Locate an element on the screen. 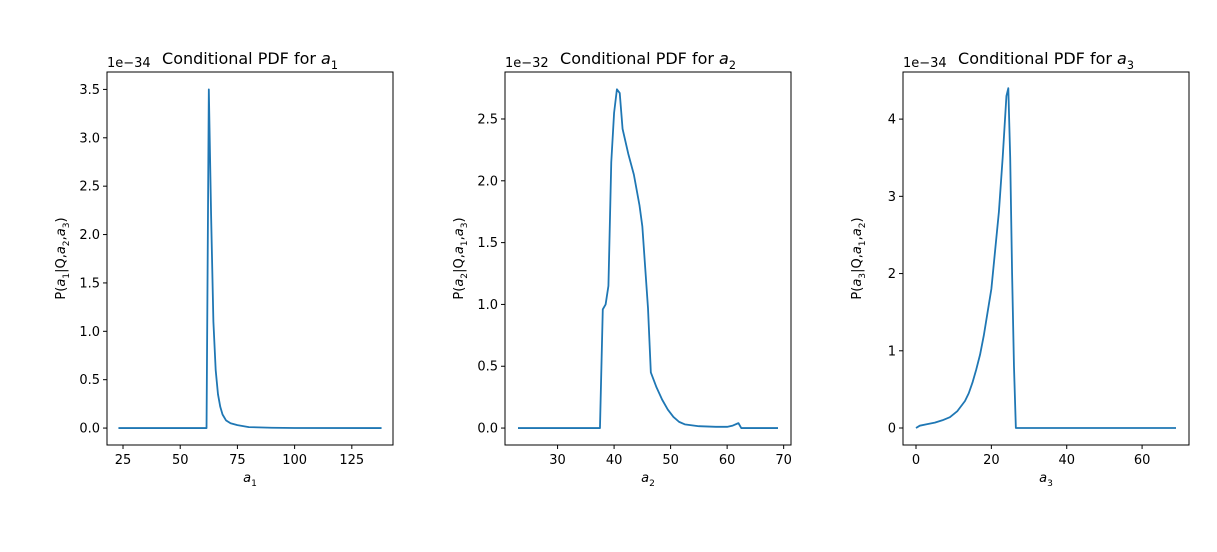  y-axis-label: P(a2​|Q,a1​,a3​) is located at coordinates (461, 258).